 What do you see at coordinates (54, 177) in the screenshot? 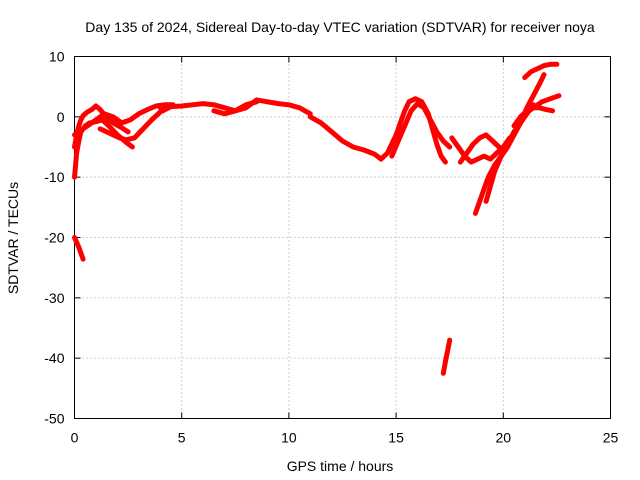
I see `y-tick-label: -10` at bounding box center [54, 177].